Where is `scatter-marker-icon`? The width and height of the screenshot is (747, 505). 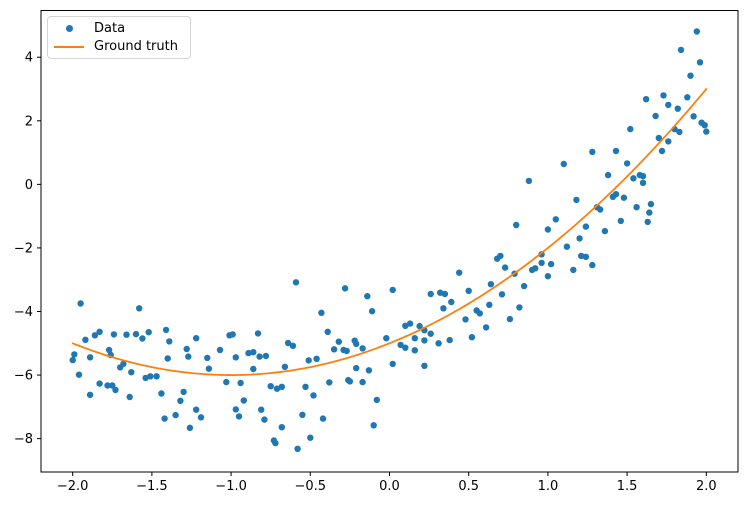 scatter-marker-icon is located at coordinates (69, 28).